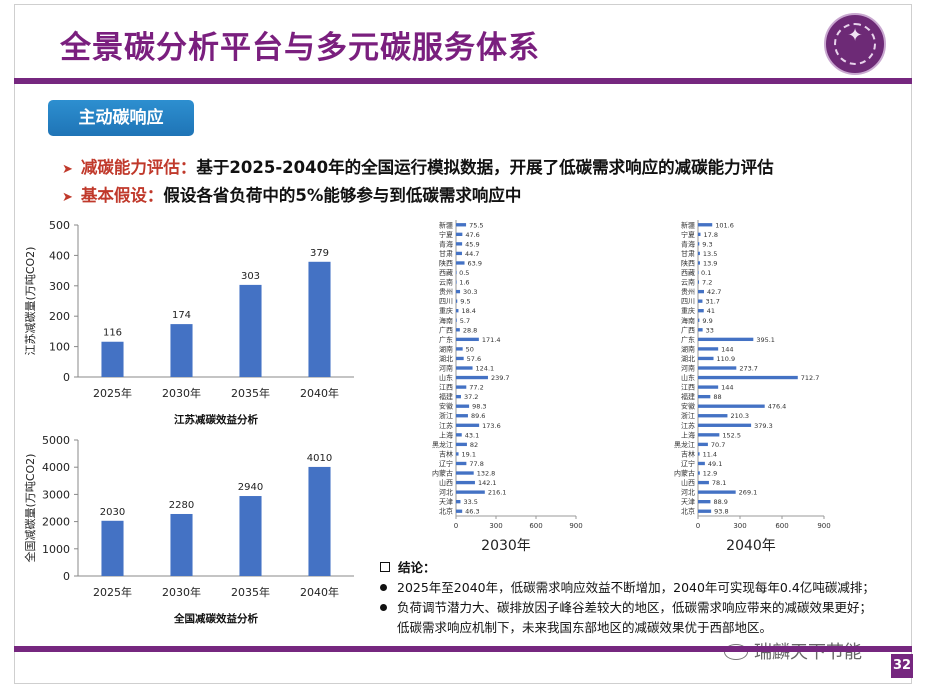 The width and height of the screenshot is (926, 690). What do you see at coordinates (300, 48) in the screenshot?
I see `slide-title: 全景碳分析平台与多元碳服务体系` at bounding box center [300, 48].